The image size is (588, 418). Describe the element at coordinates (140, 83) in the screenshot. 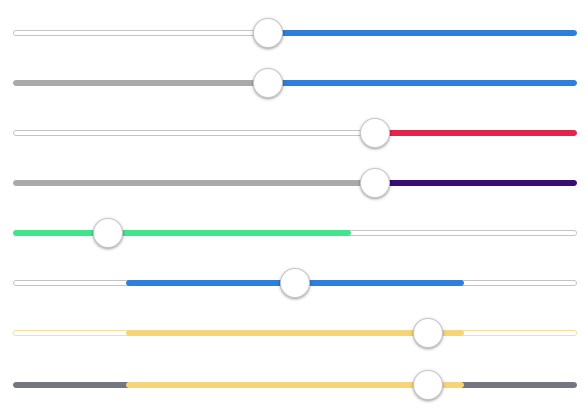

I see `slider-2-track-before` at that location.